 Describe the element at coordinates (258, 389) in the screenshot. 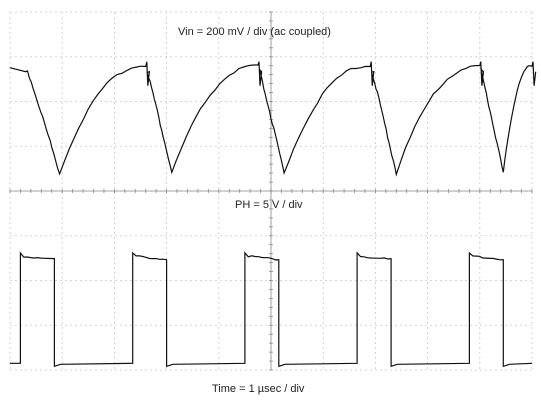

I see `x-axis-label: Time = 1 µsec / div` at that location.